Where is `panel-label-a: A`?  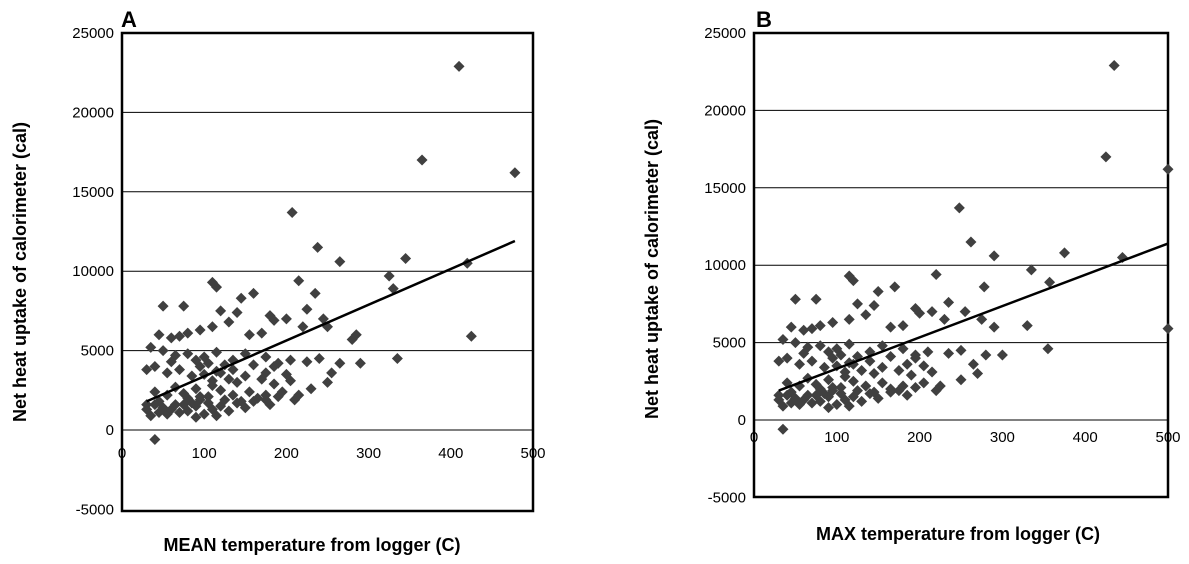 panel-label-a: A is located at coordinates (129, 19).